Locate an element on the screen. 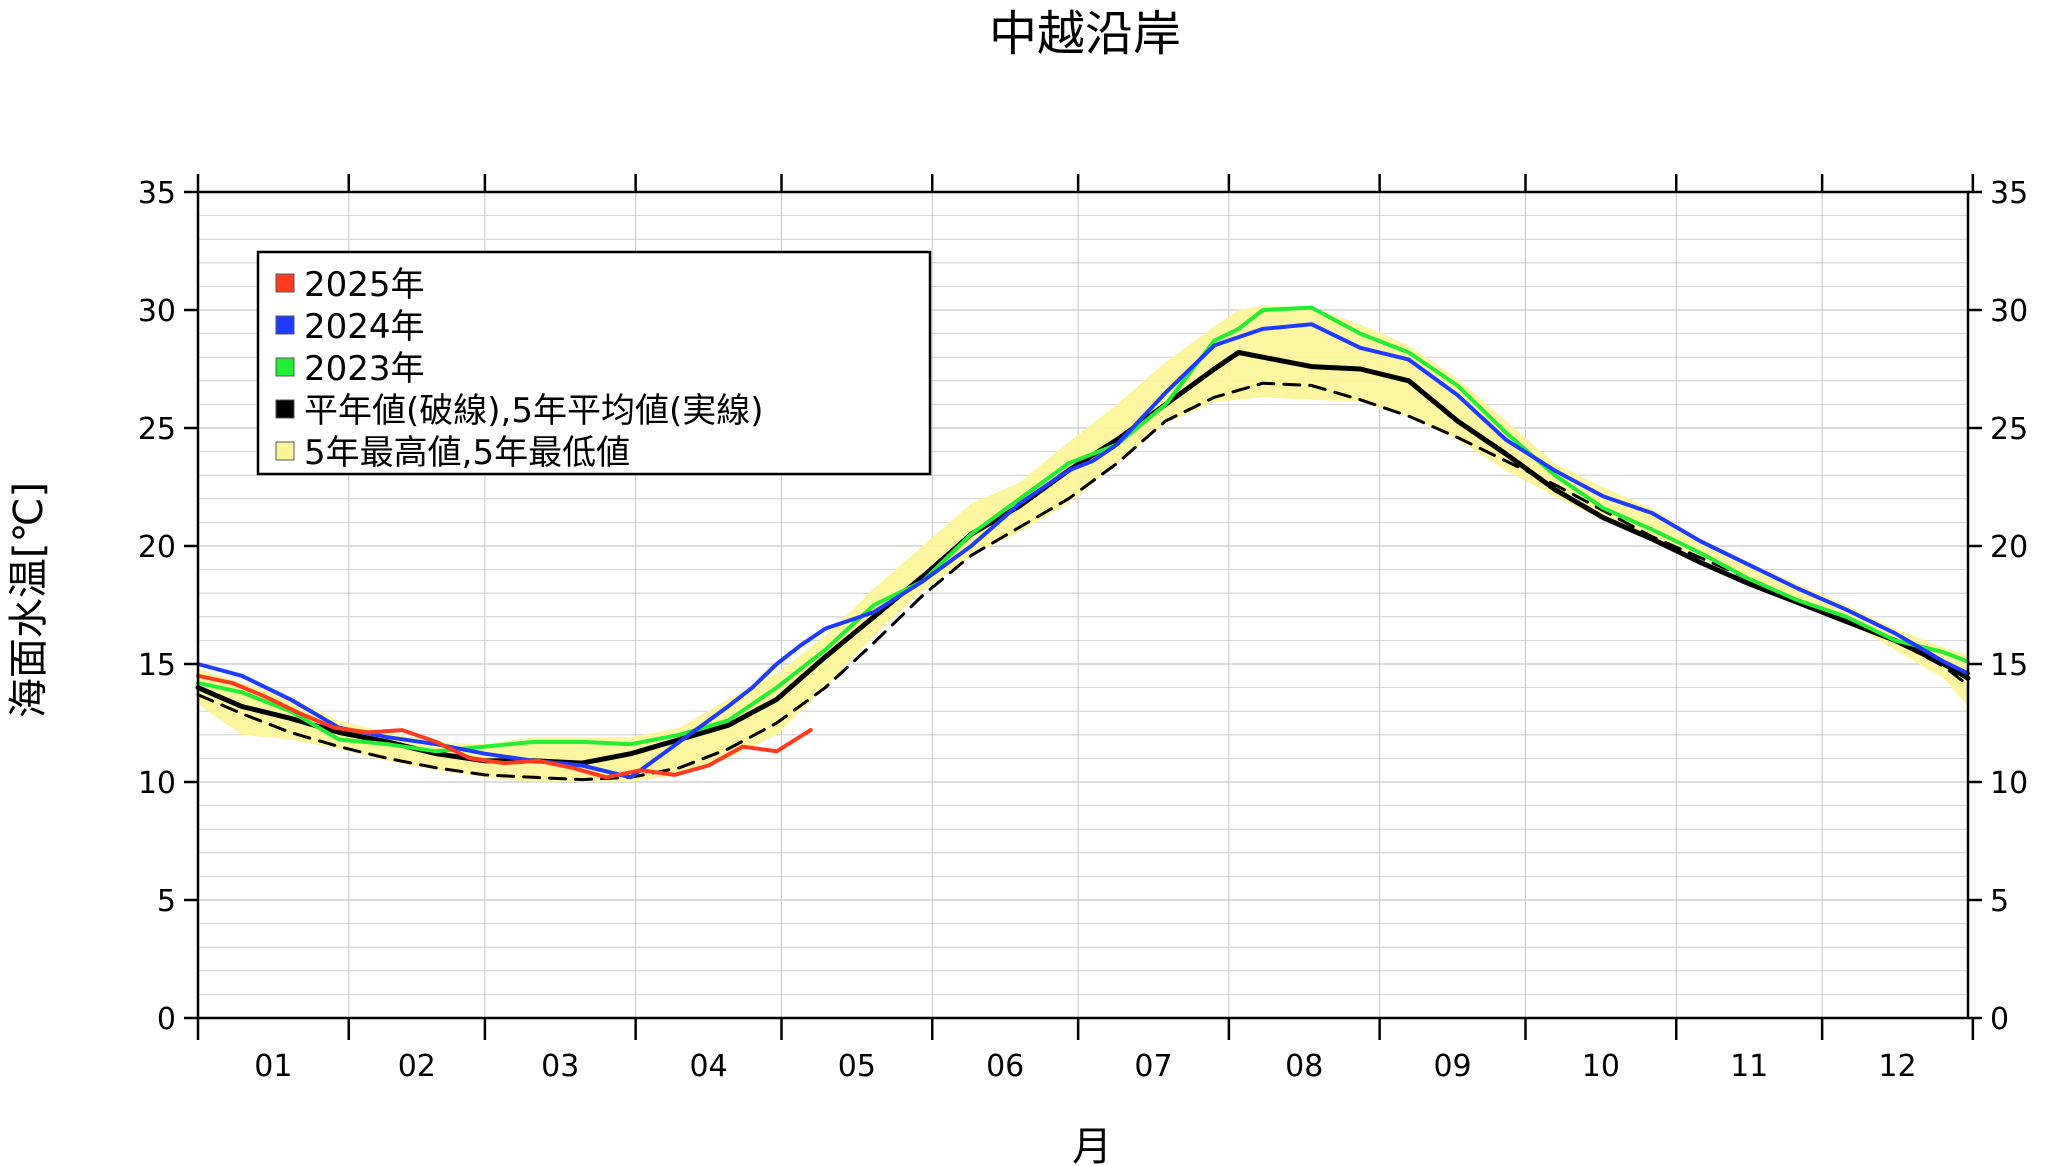  legend-label: 2025年 is located at coordinates (364, 285).